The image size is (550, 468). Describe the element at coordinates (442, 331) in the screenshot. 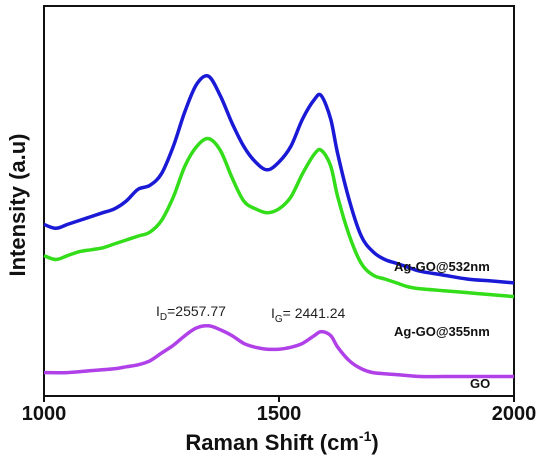

I see `series-label-ag-go-355: Ag-GO@355nm` at that location.